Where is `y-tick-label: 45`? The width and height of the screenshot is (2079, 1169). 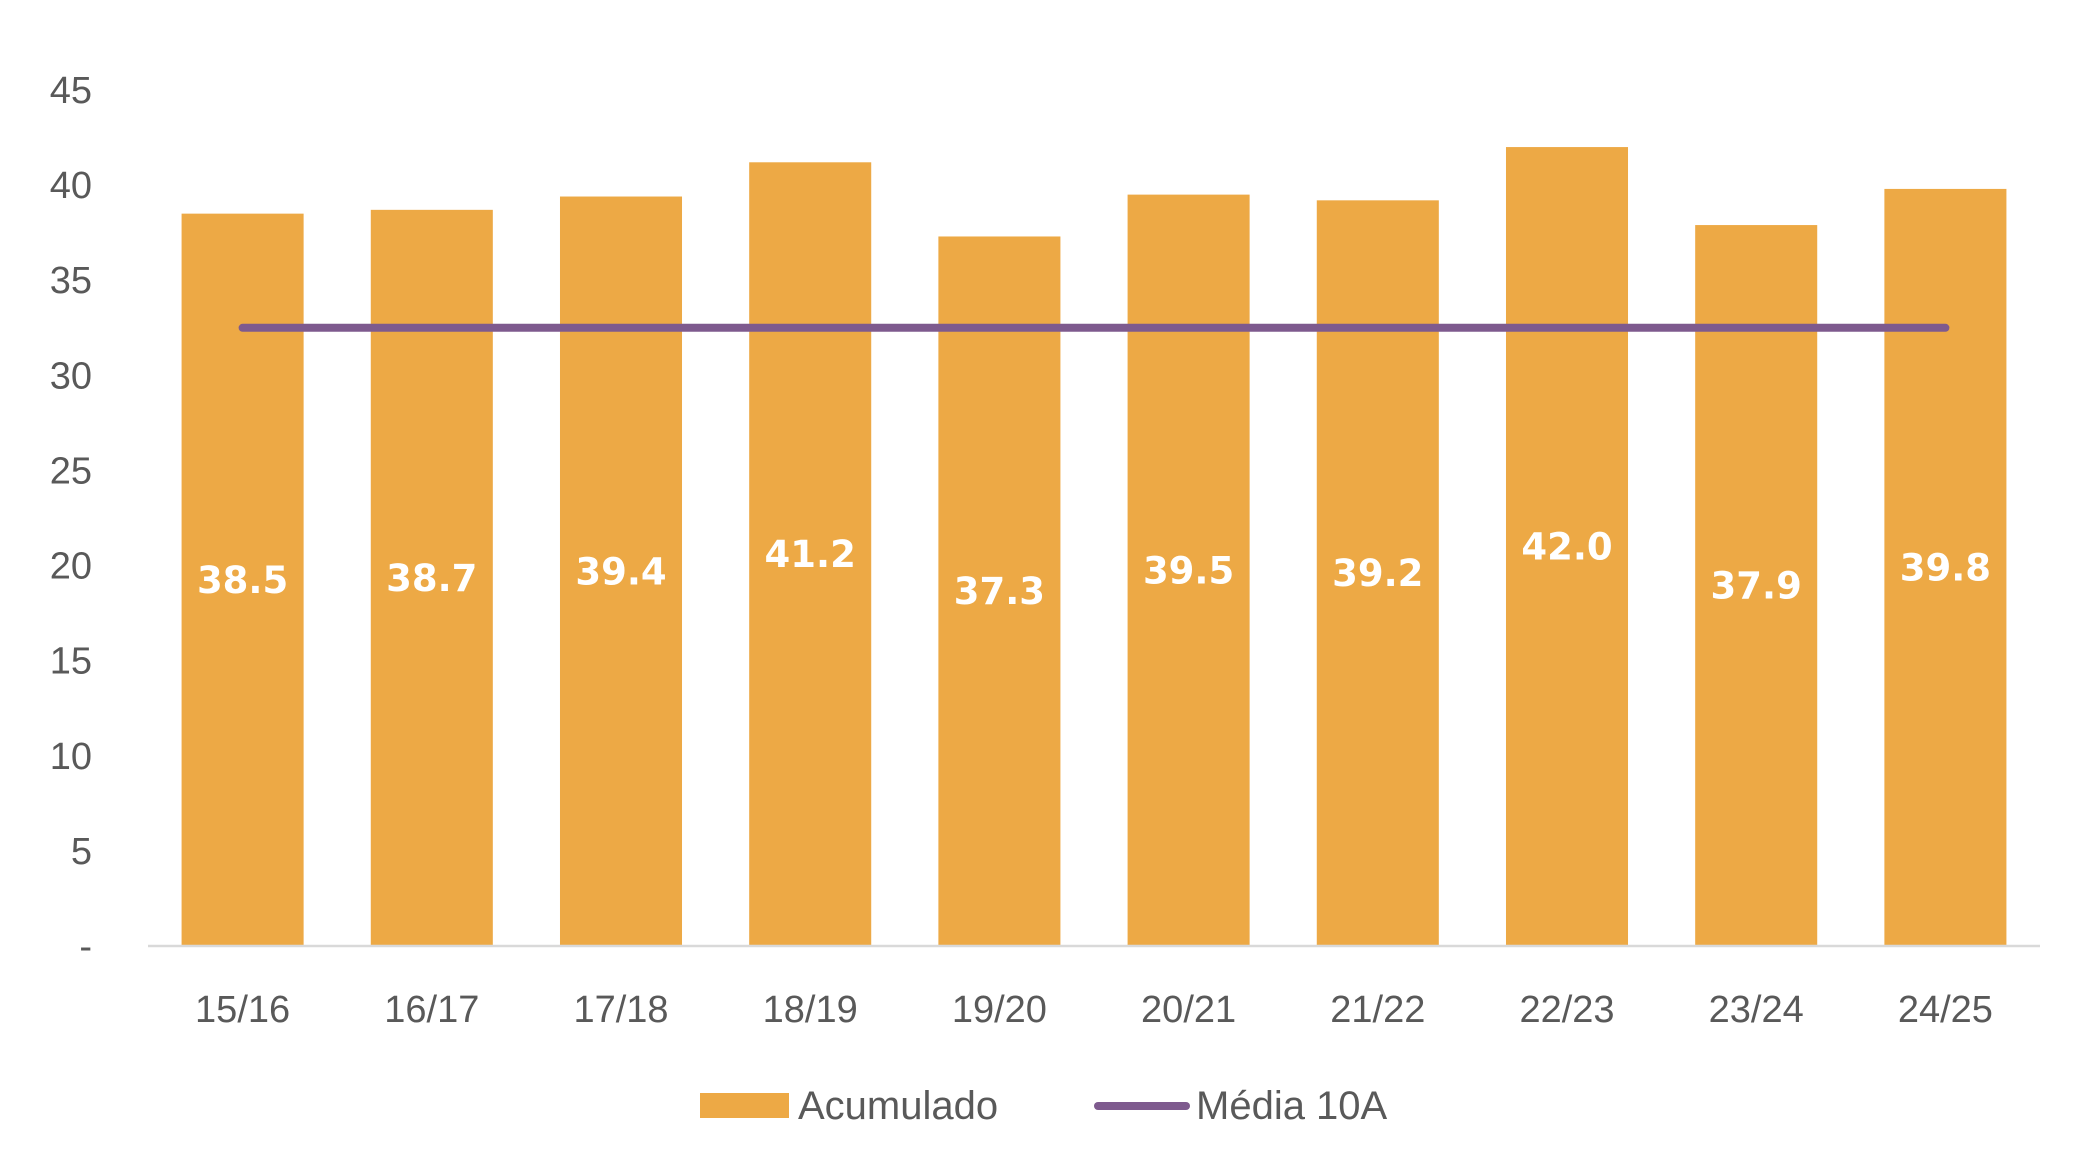 y-tick-label: 45 is located at coordinates (71, 91).